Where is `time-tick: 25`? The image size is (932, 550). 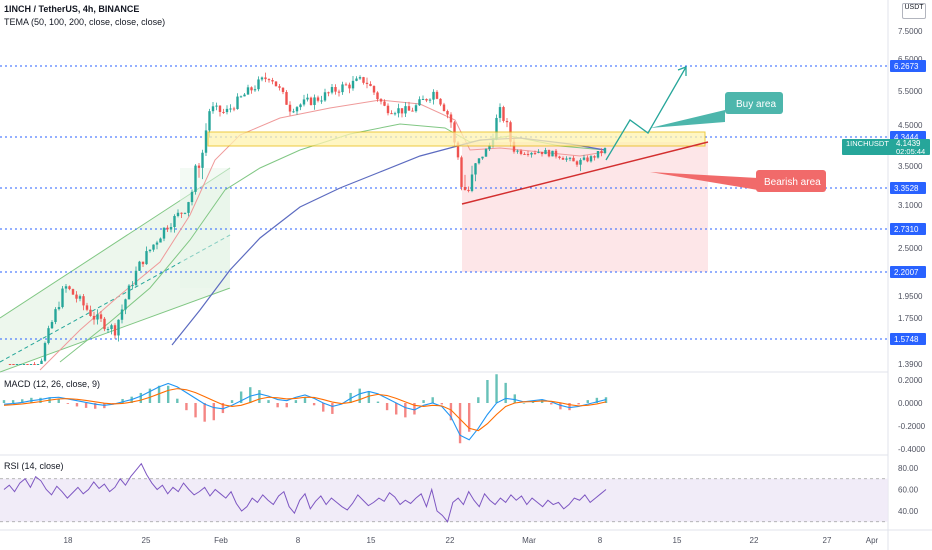 time-tick: 25 is located at coordinates (146, 540).